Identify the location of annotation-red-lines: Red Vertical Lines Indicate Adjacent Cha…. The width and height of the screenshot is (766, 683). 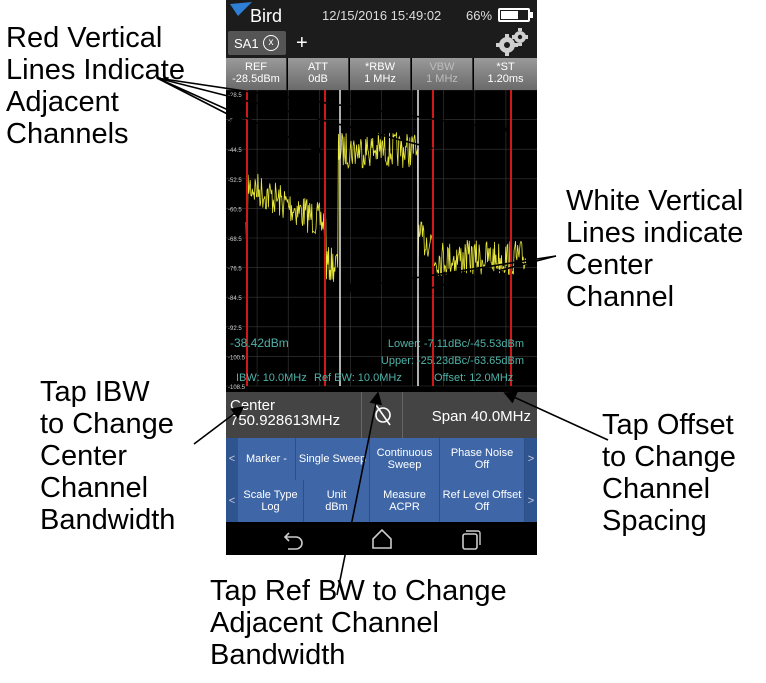
(95, 86).